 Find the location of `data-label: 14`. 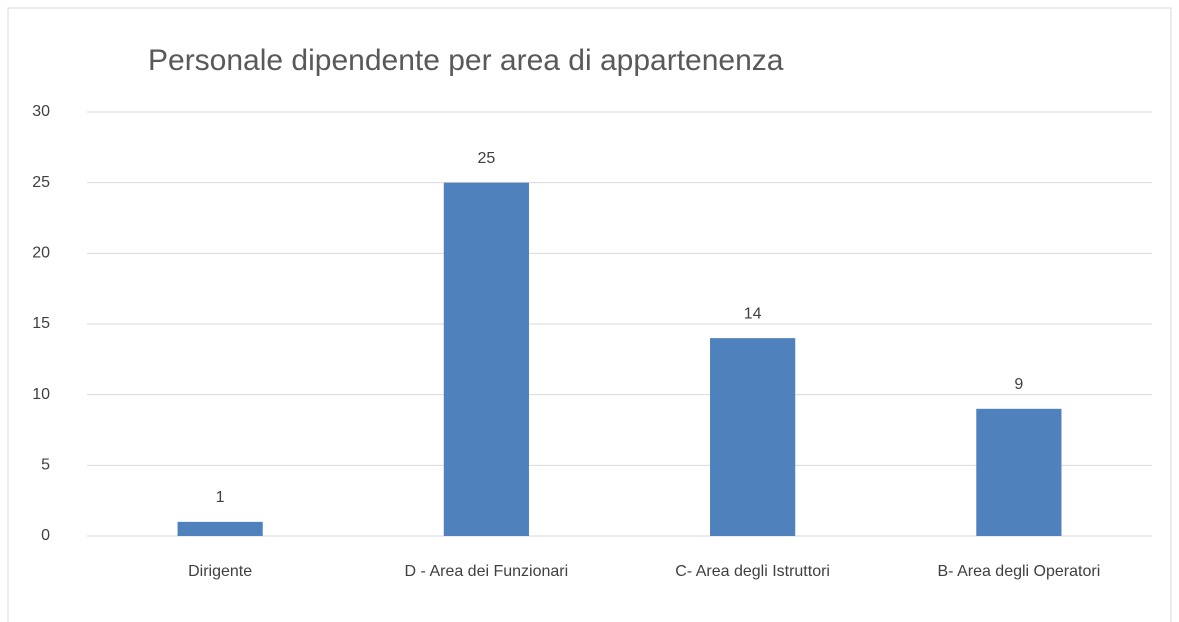

data-label: 14 is located at coordinates (753, 313).